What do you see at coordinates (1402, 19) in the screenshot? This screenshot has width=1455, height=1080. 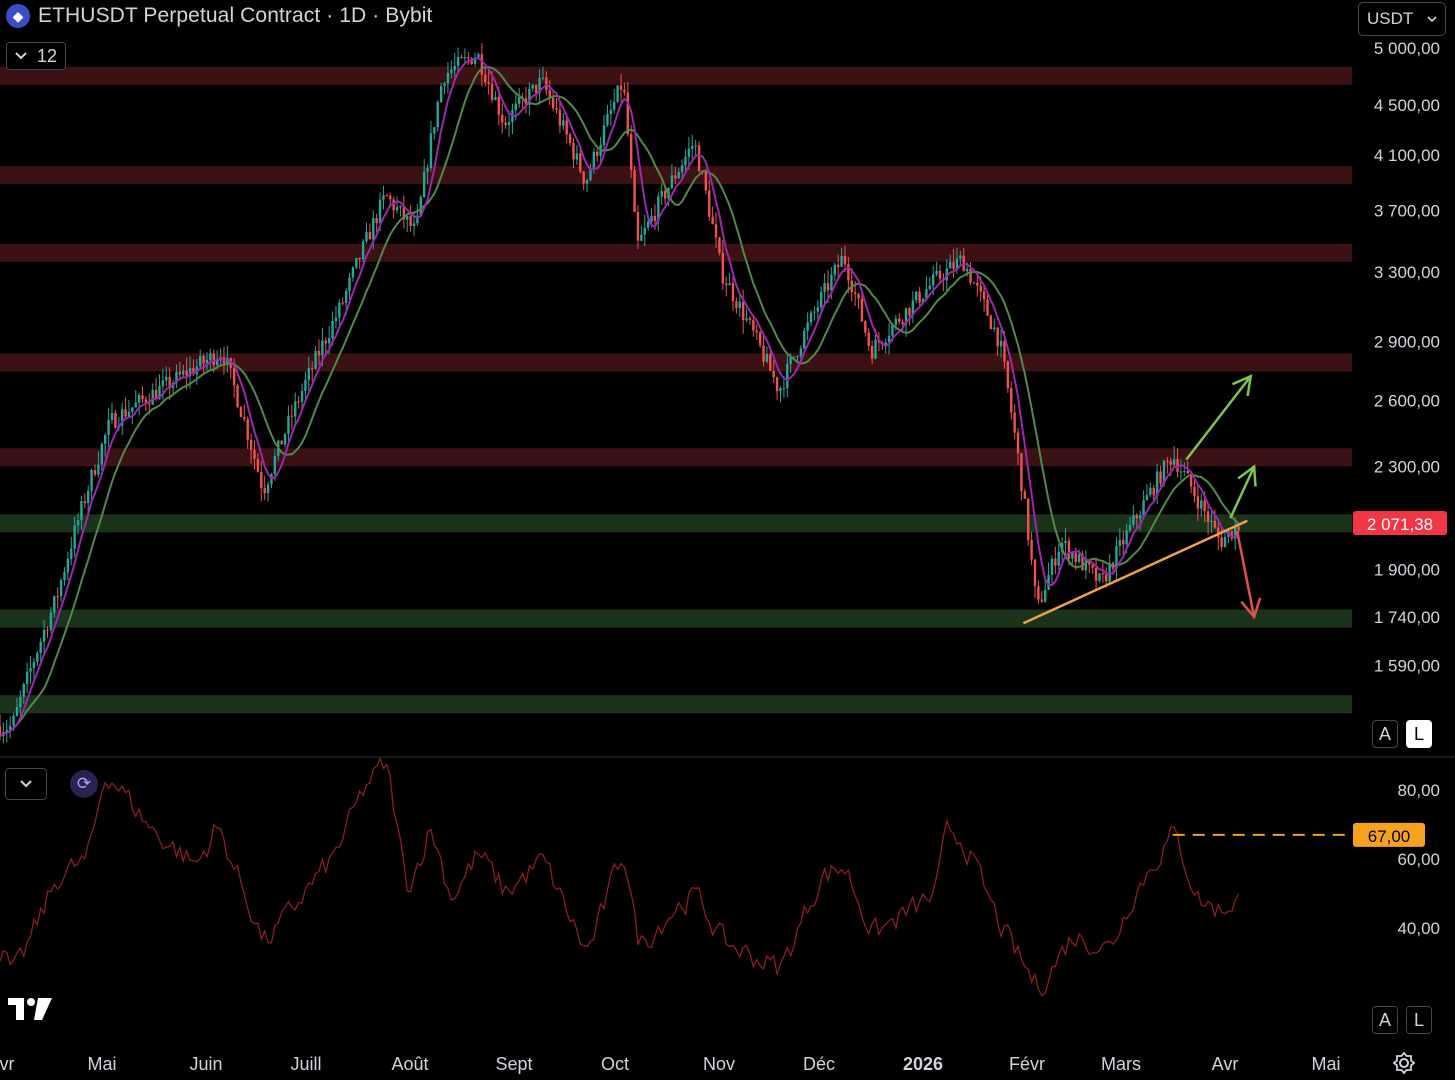 I see `currency-select: USDT` at bounding box center [1402, 19].